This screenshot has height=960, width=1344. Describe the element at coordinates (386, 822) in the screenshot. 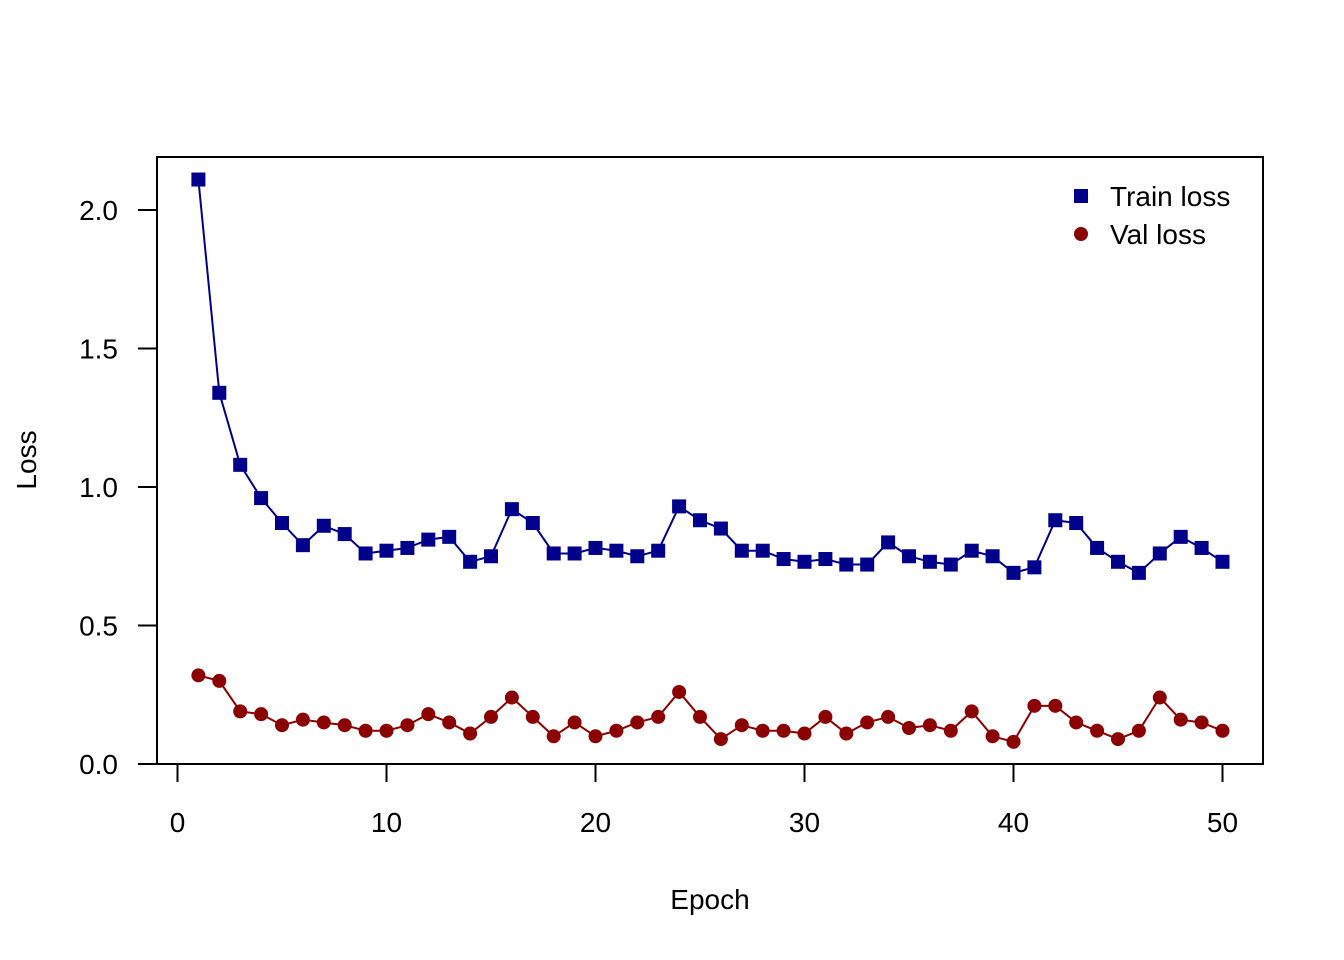

I see `x-tick-label: 10` at that location.